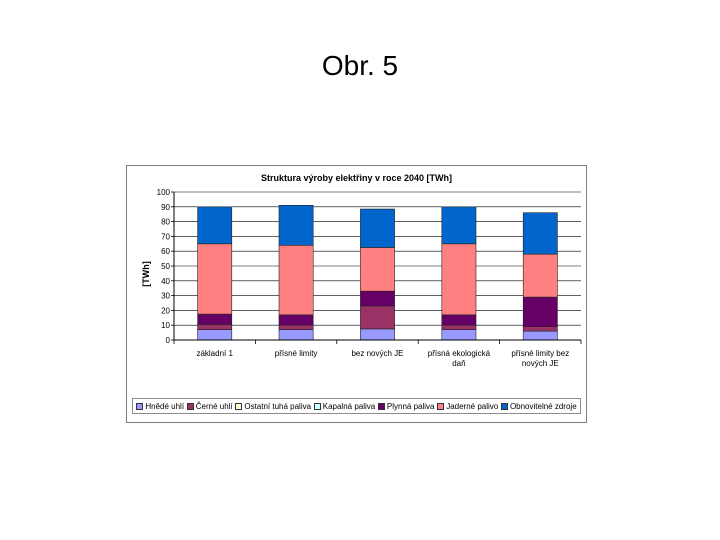 The image size is (720, 540). What do you see at coordinates (165, 207) in the screenshot?
I see `y-tick-label: 90` at bounding box center [165, 207].